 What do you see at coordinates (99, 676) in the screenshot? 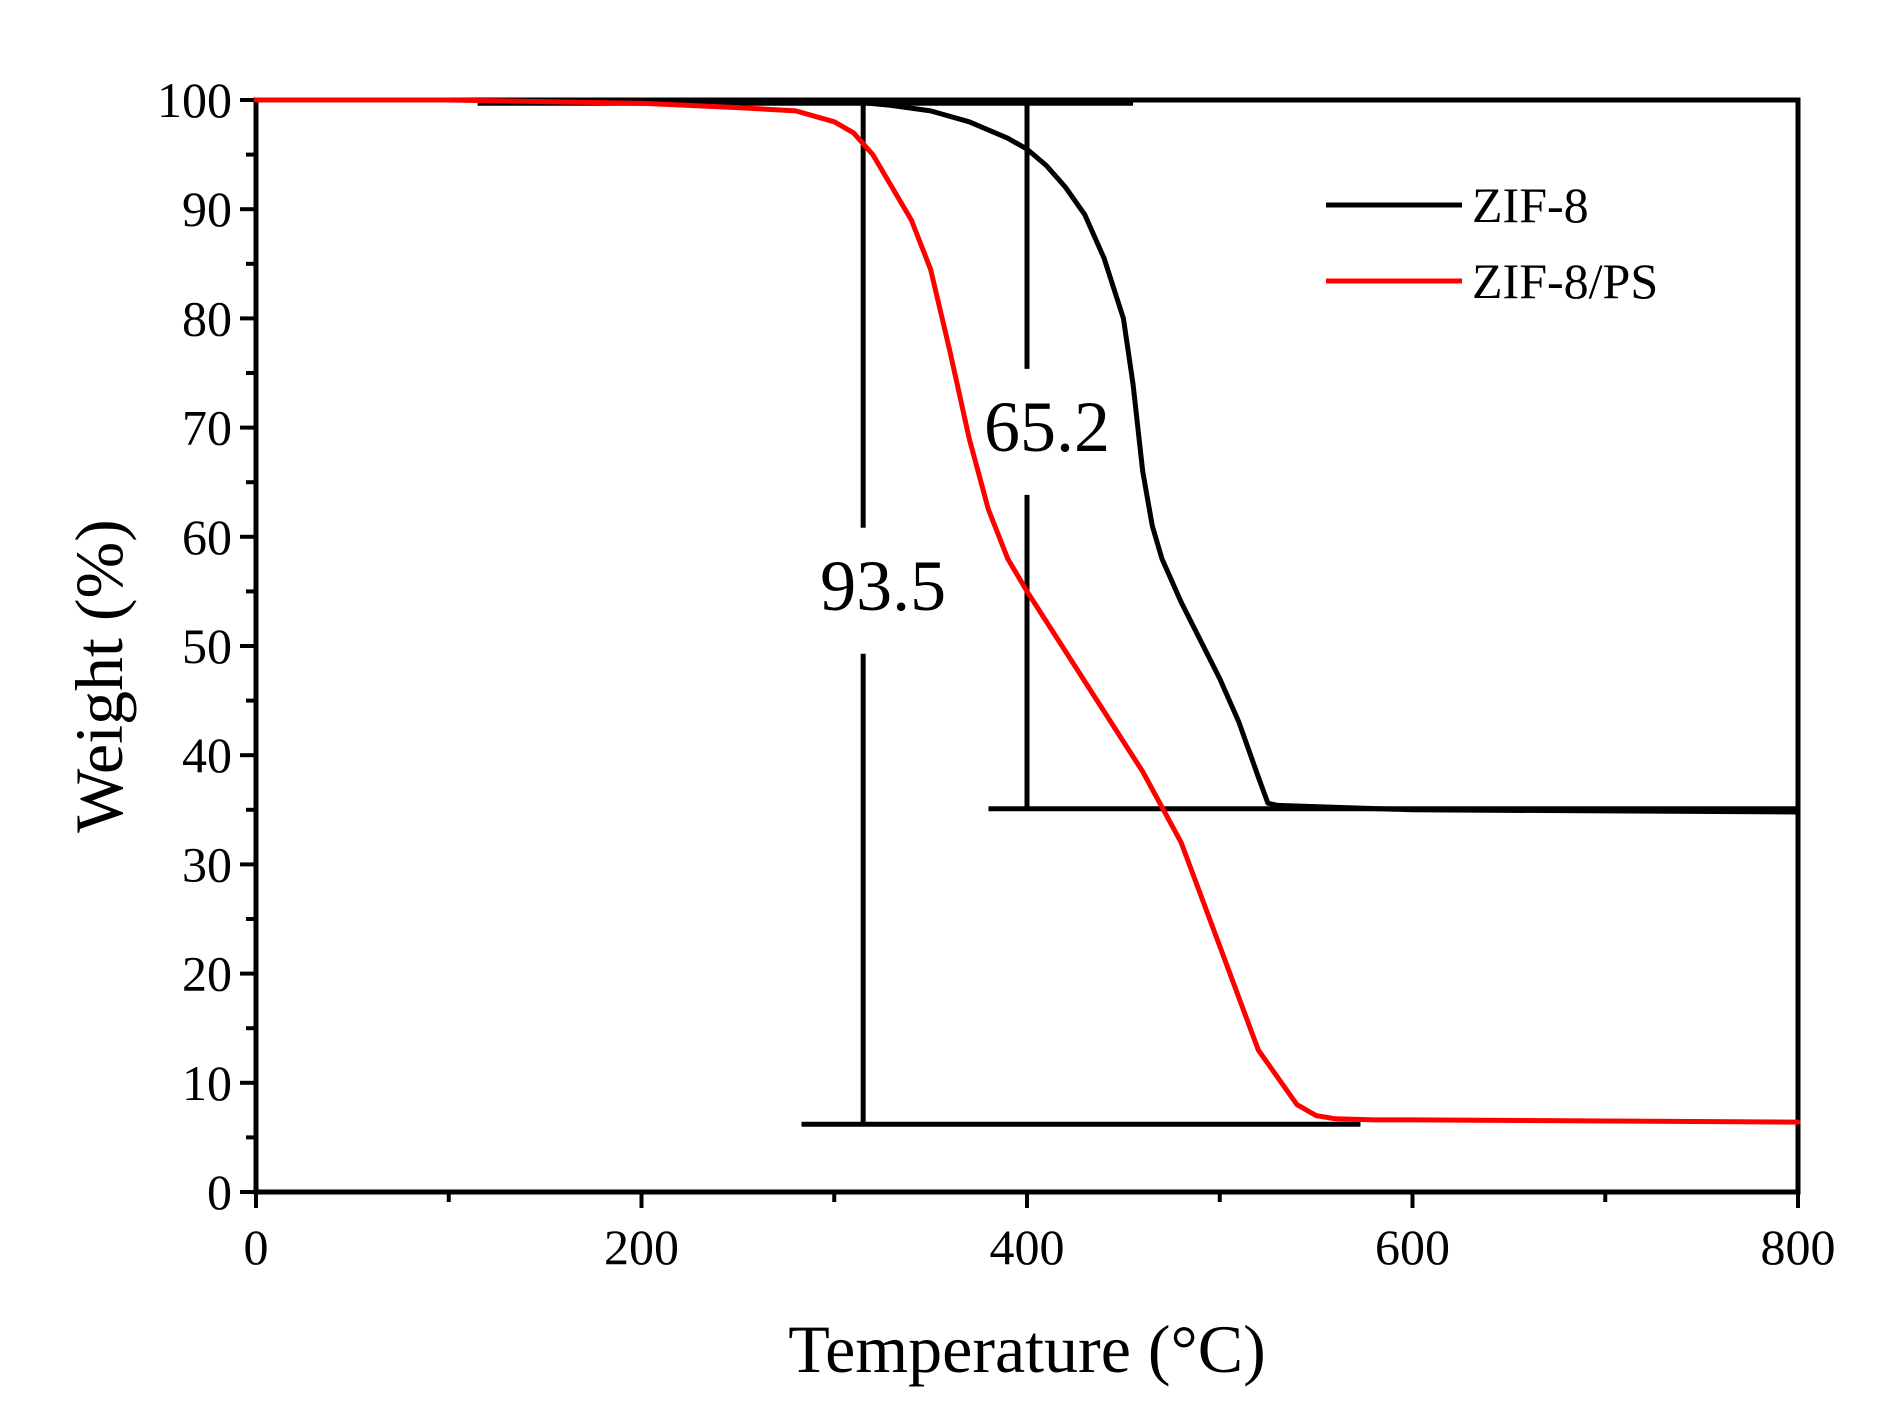
I see `y-axis-title: Weight (%)` at bounding box center [99, 676].